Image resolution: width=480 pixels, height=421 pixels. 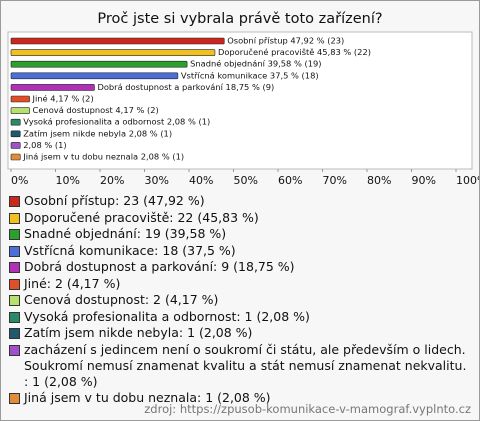 I want to click on x-tick-label: 80%, so click(x=379, y=180).